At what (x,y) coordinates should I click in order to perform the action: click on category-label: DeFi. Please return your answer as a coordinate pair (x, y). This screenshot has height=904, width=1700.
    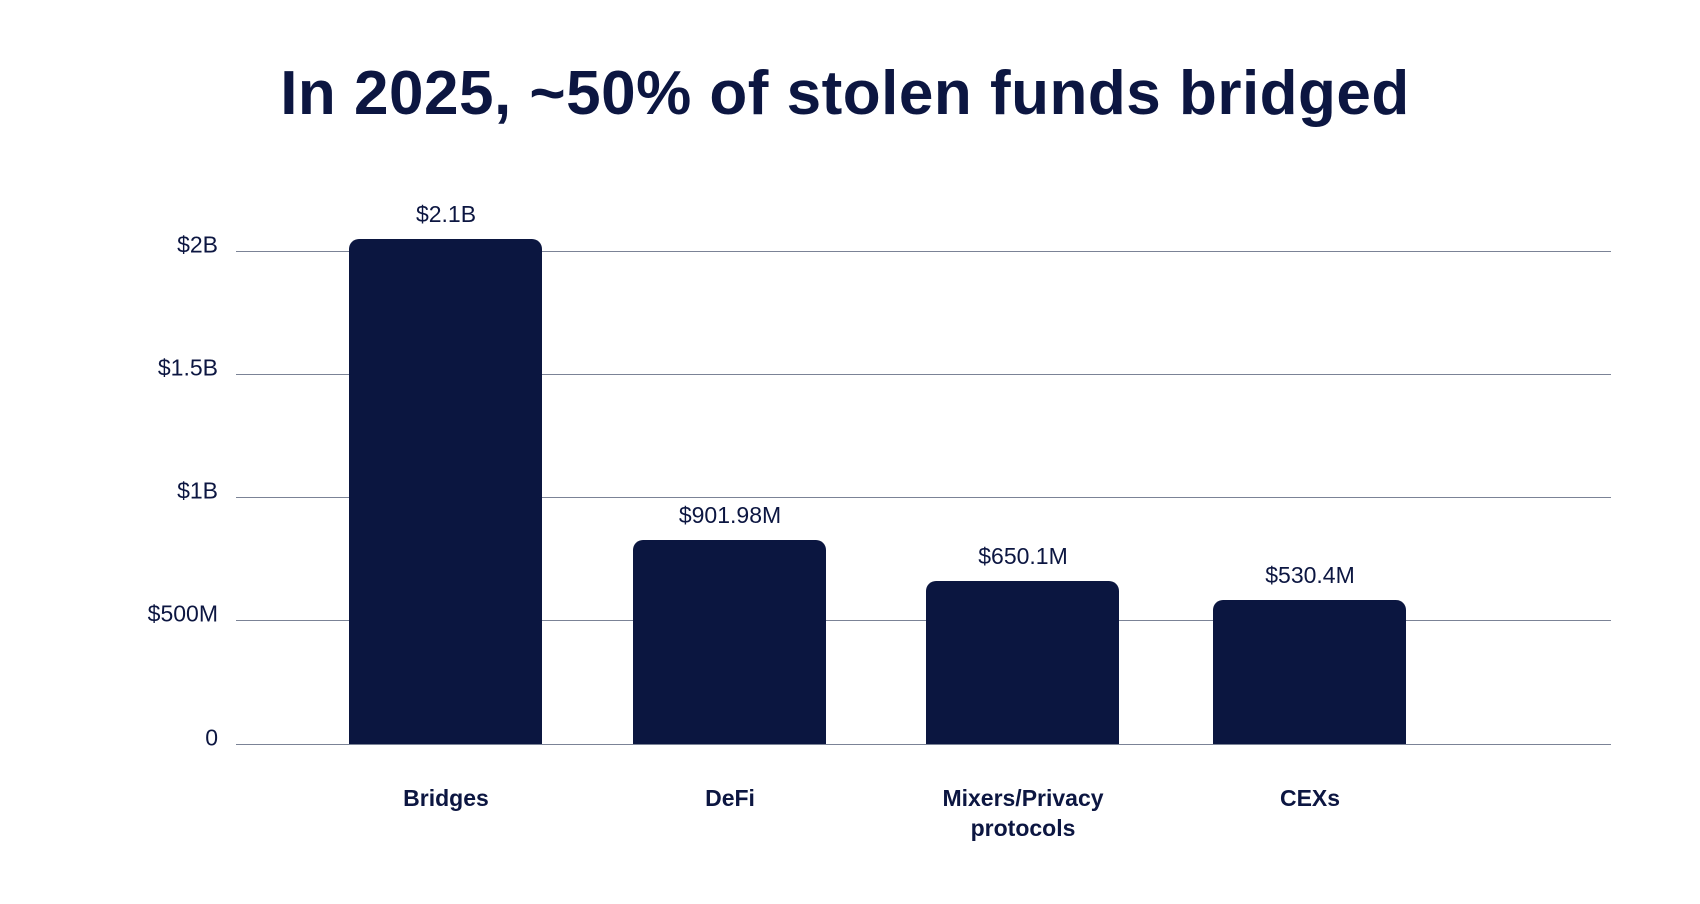
    Looking at the image, I should click on (730, 798).